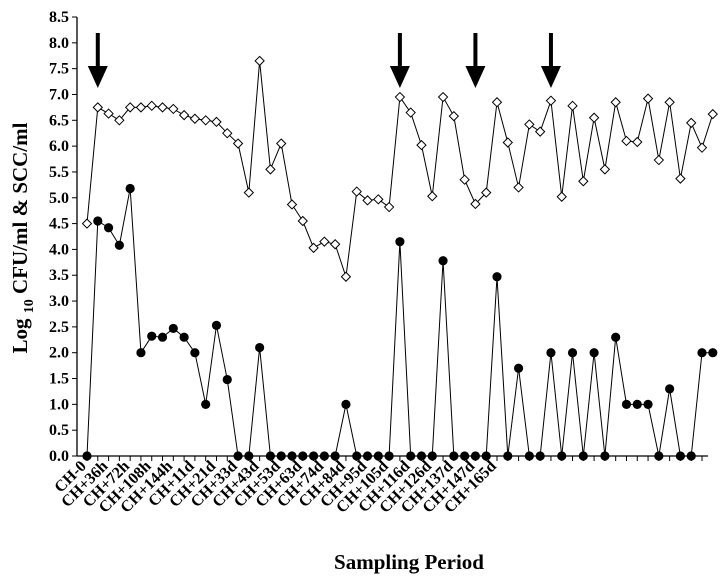 The height and width of the screenshot is (577, 720). I want to click on y-tick-label: 2.5, so click(59, 327).